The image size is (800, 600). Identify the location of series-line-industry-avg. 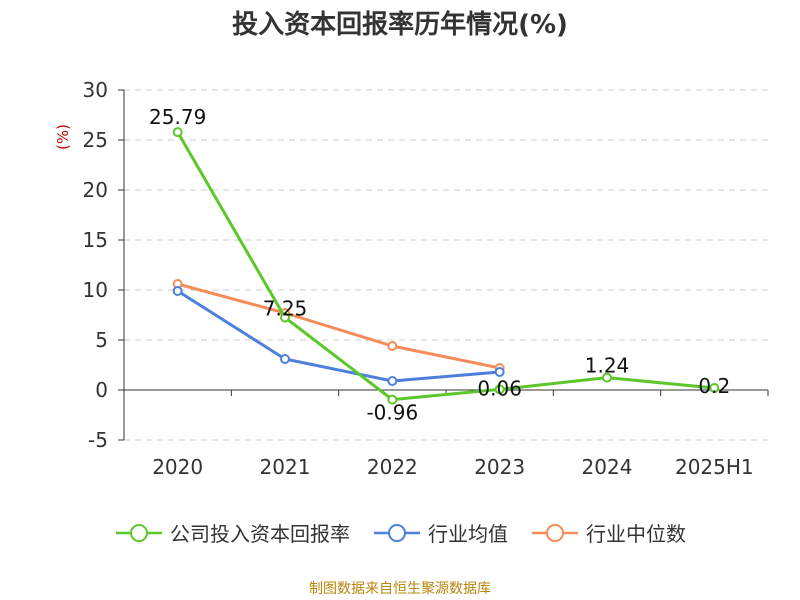
(338, 336).